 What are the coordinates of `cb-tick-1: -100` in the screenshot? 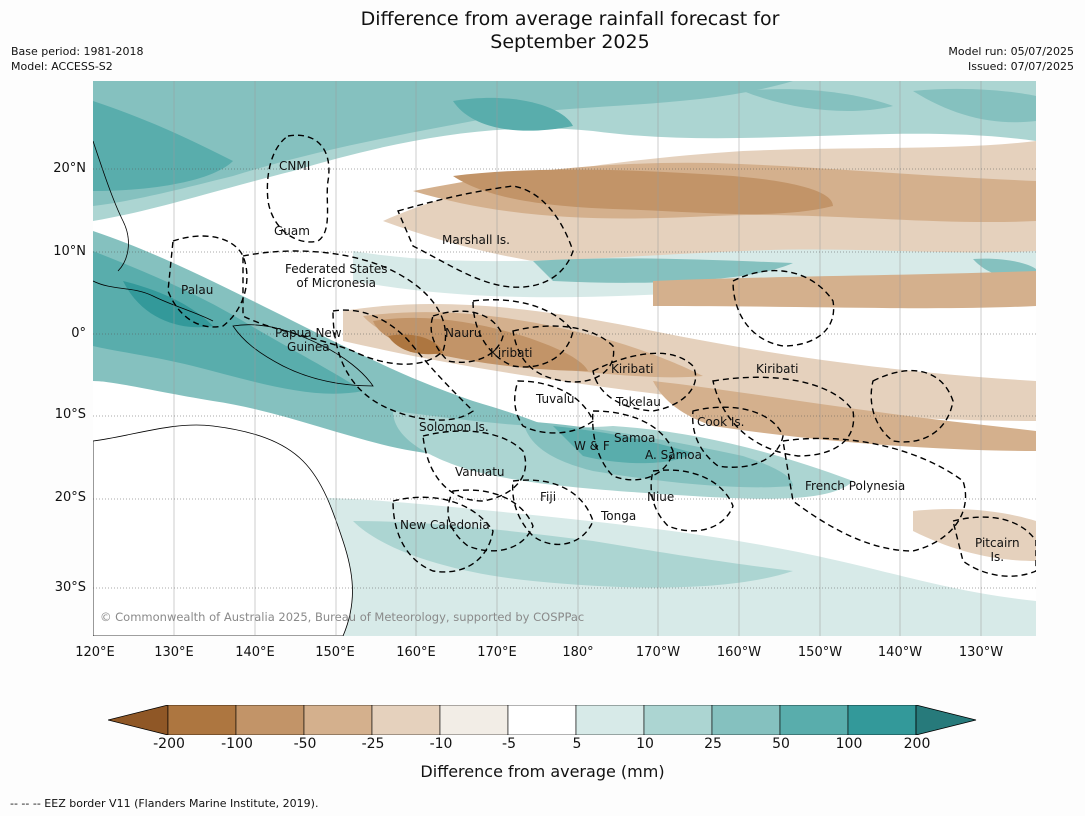 It's located at (237, 744).